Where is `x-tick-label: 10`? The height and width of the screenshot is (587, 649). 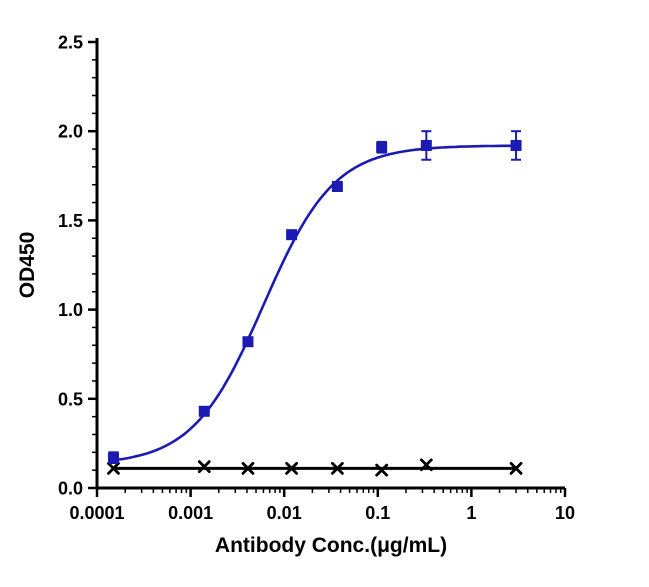
x-tick-label: 10 is located at coordinates (565, 513).